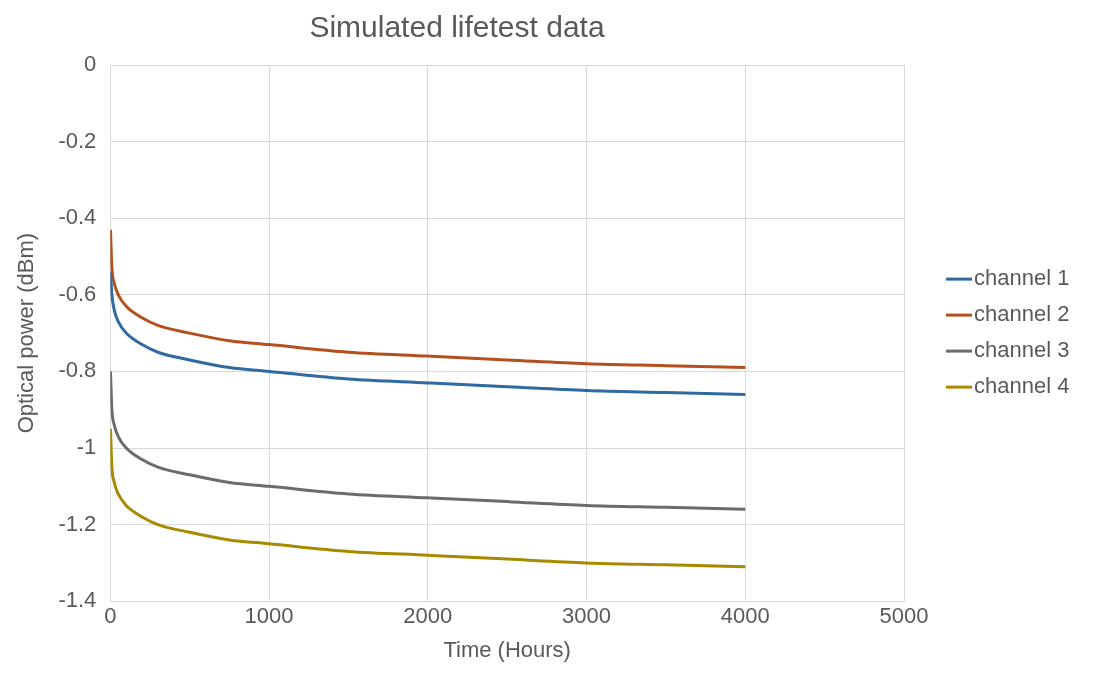  I want to click on y-tick-label: -0.4, so click(77, 217).